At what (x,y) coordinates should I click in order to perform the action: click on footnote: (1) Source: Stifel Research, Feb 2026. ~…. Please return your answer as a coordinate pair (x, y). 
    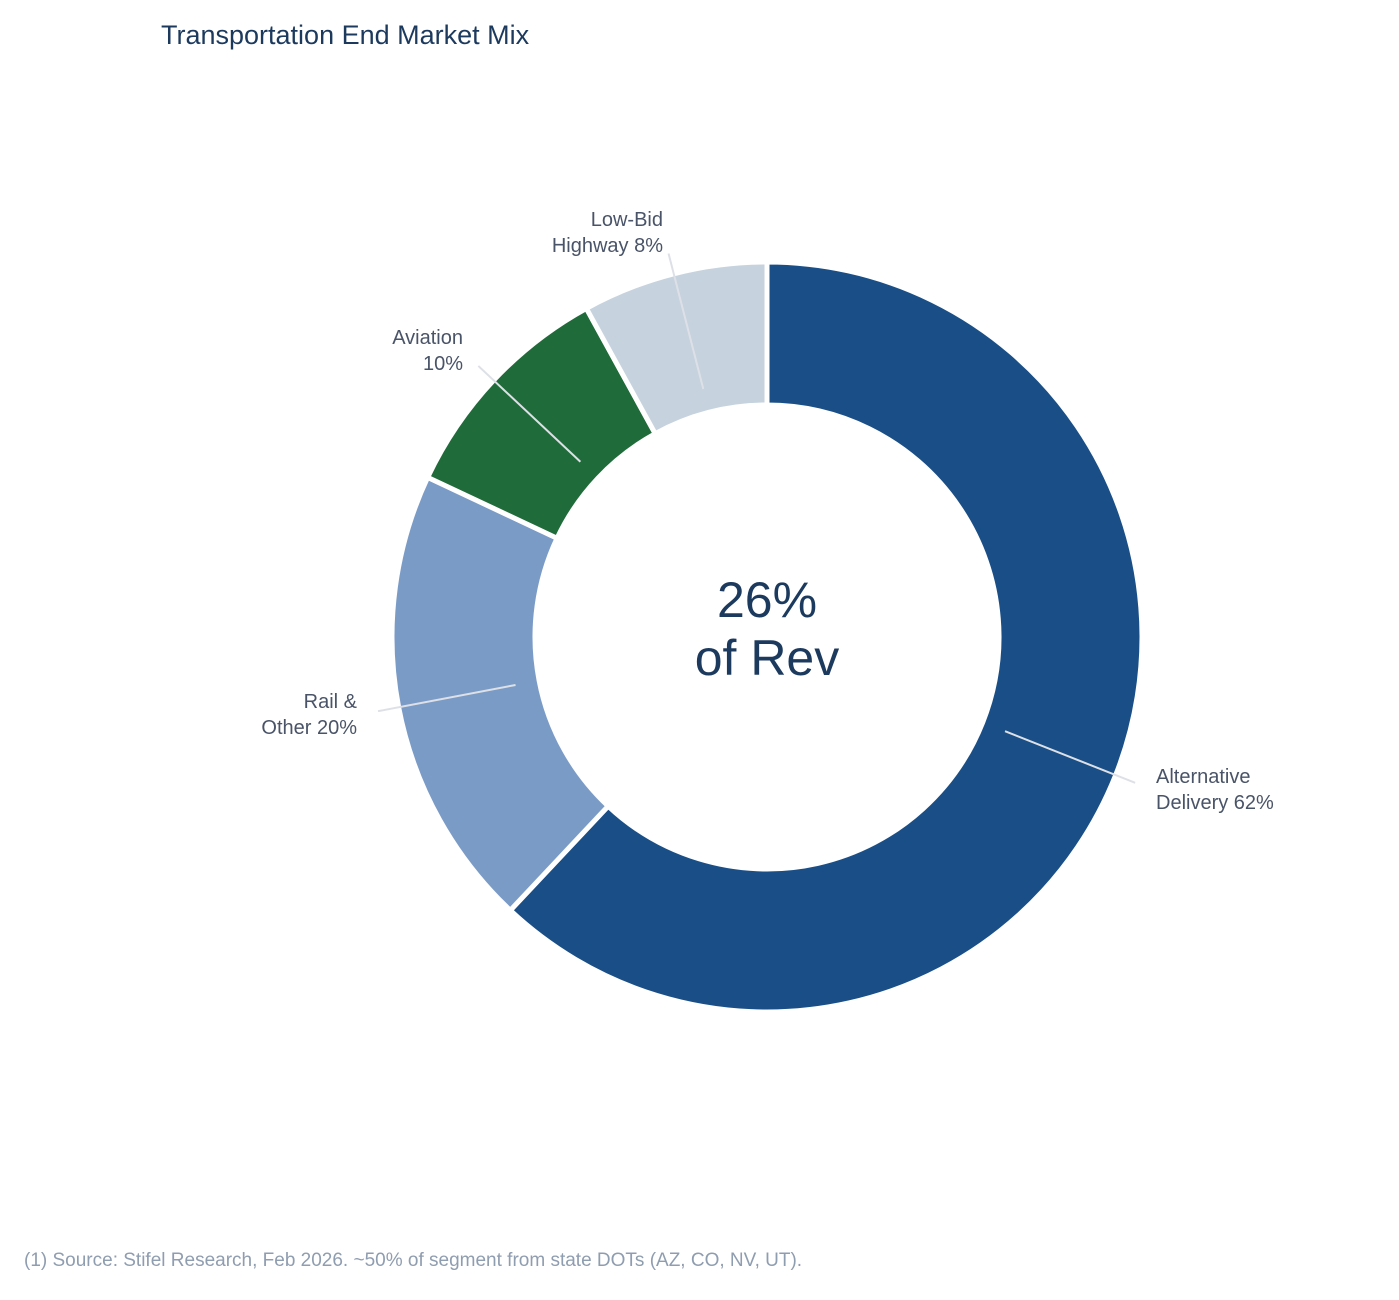
    Looking at the image, I should click on (413, 1260).